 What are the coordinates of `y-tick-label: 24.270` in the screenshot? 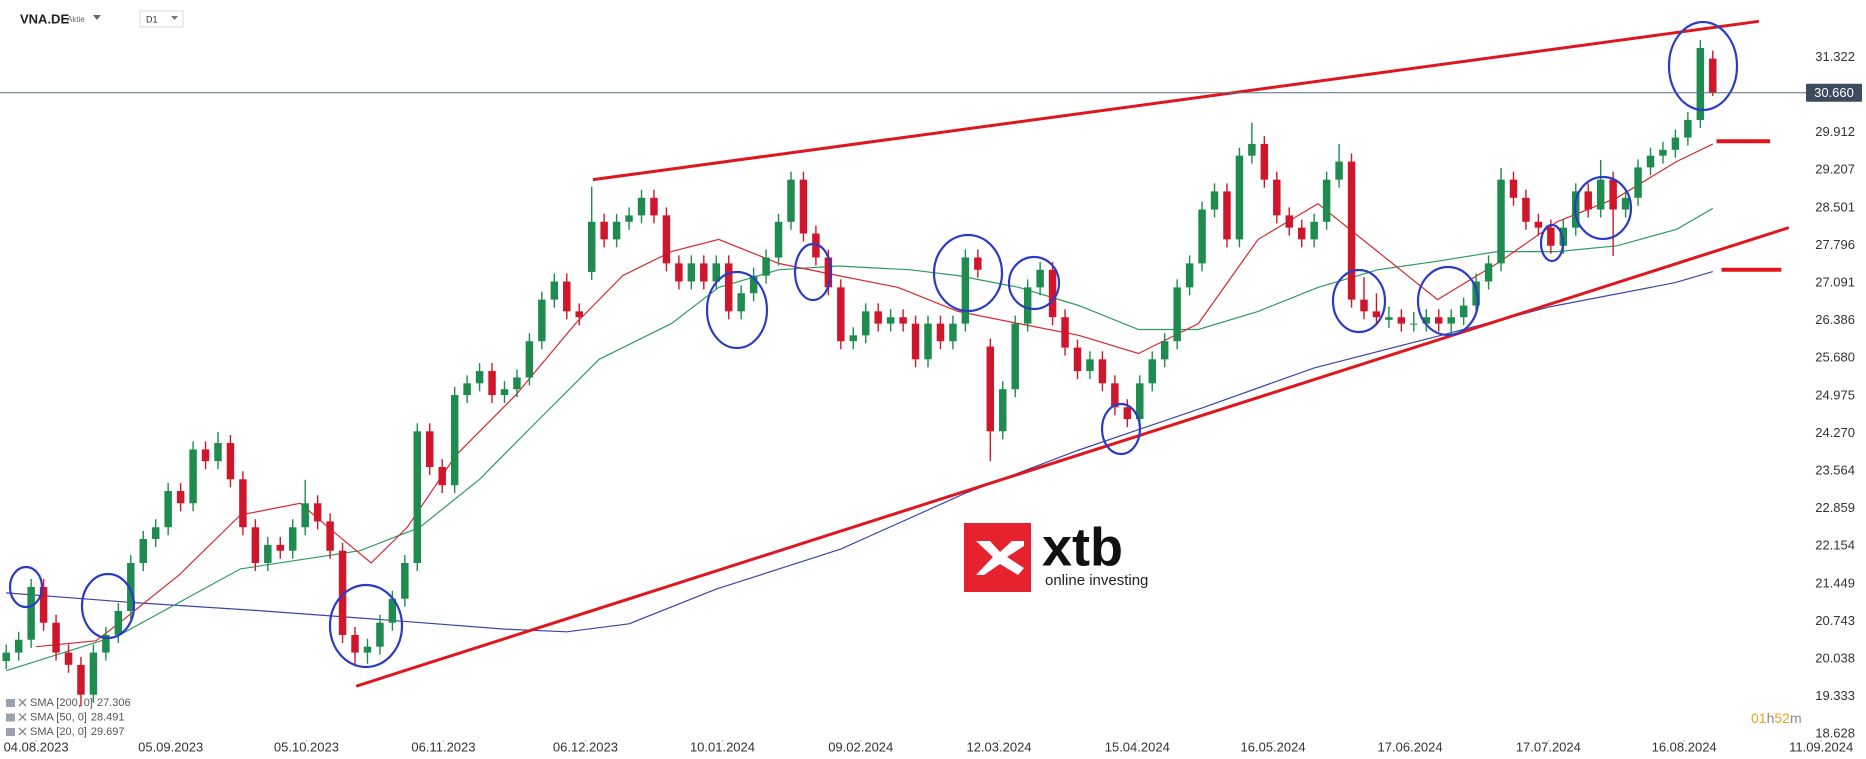 It's located at (1835, 432).